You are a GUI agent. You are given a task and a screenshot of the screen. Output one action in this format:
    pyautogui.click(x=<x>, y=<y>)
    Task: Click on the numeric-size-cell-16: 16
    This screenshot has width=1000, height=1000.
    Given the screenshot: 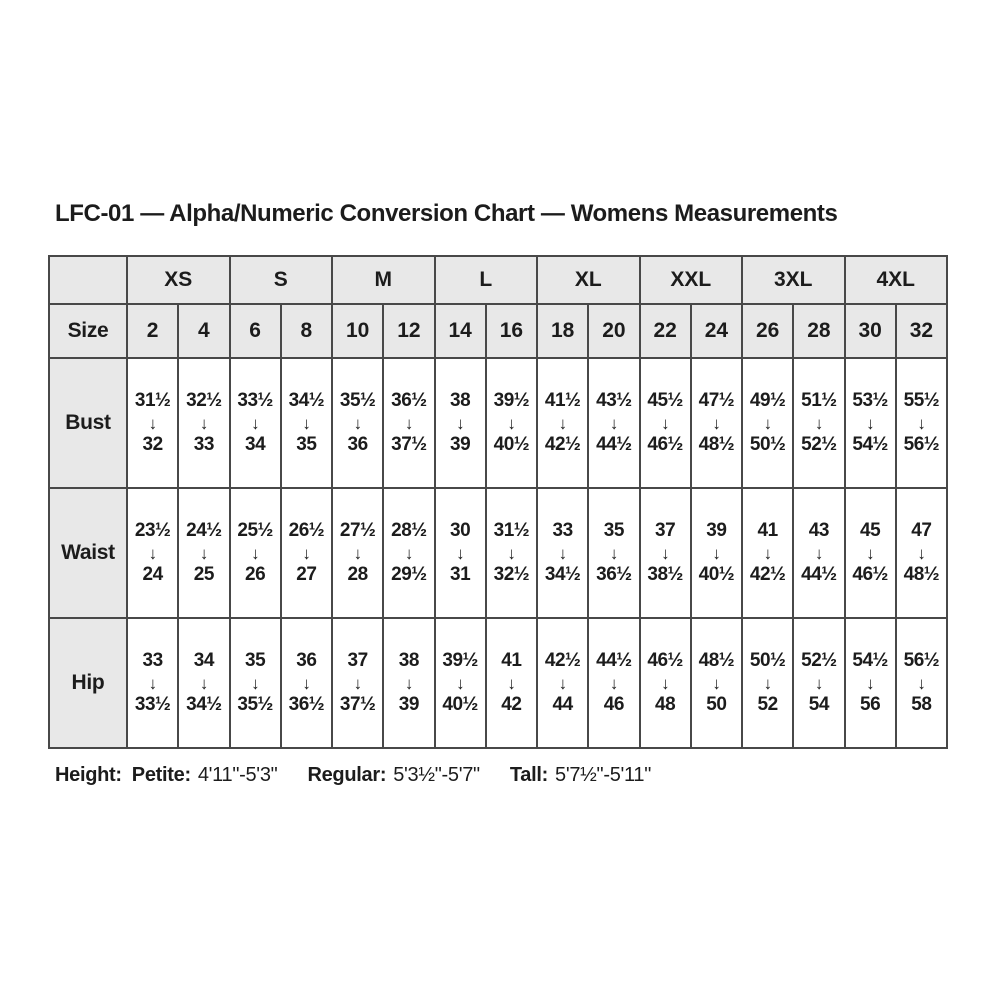 What is the action you would take?
    pyautogui.click(x=511, y=331)
    